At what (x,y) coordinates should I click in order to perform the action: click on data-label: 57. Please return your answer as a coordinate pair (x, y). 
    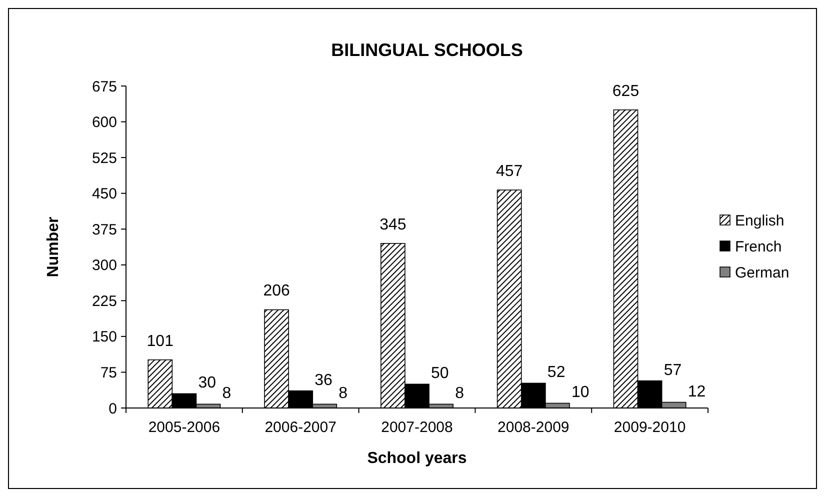
    Looking at the image, I should click on (673, 370).